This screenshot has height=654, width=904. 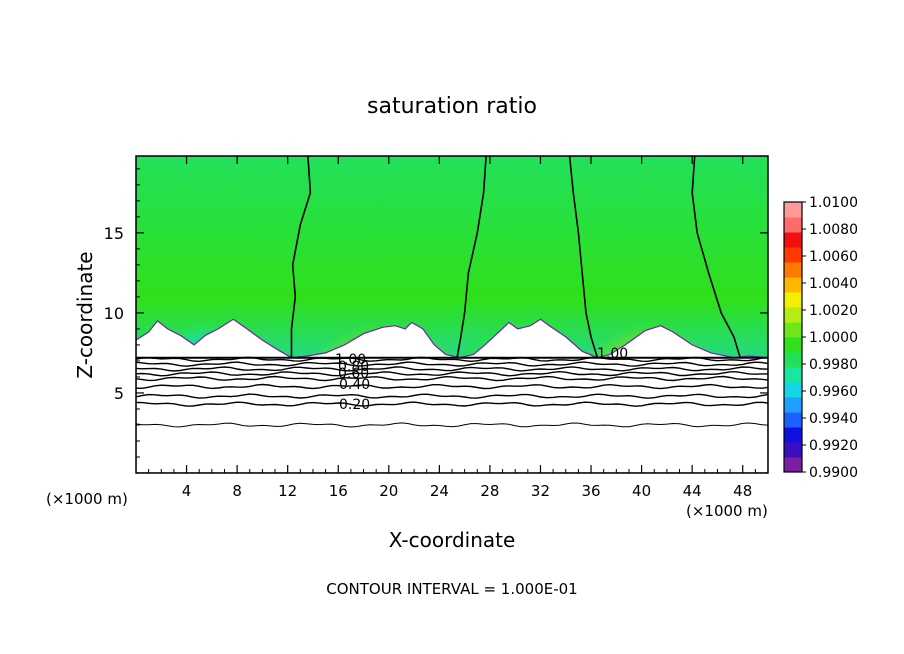 What do you see at coordinates (489, 491) in the screenshot?
I see `x-tick-label-28: 28` at bounding box center [489, 491].